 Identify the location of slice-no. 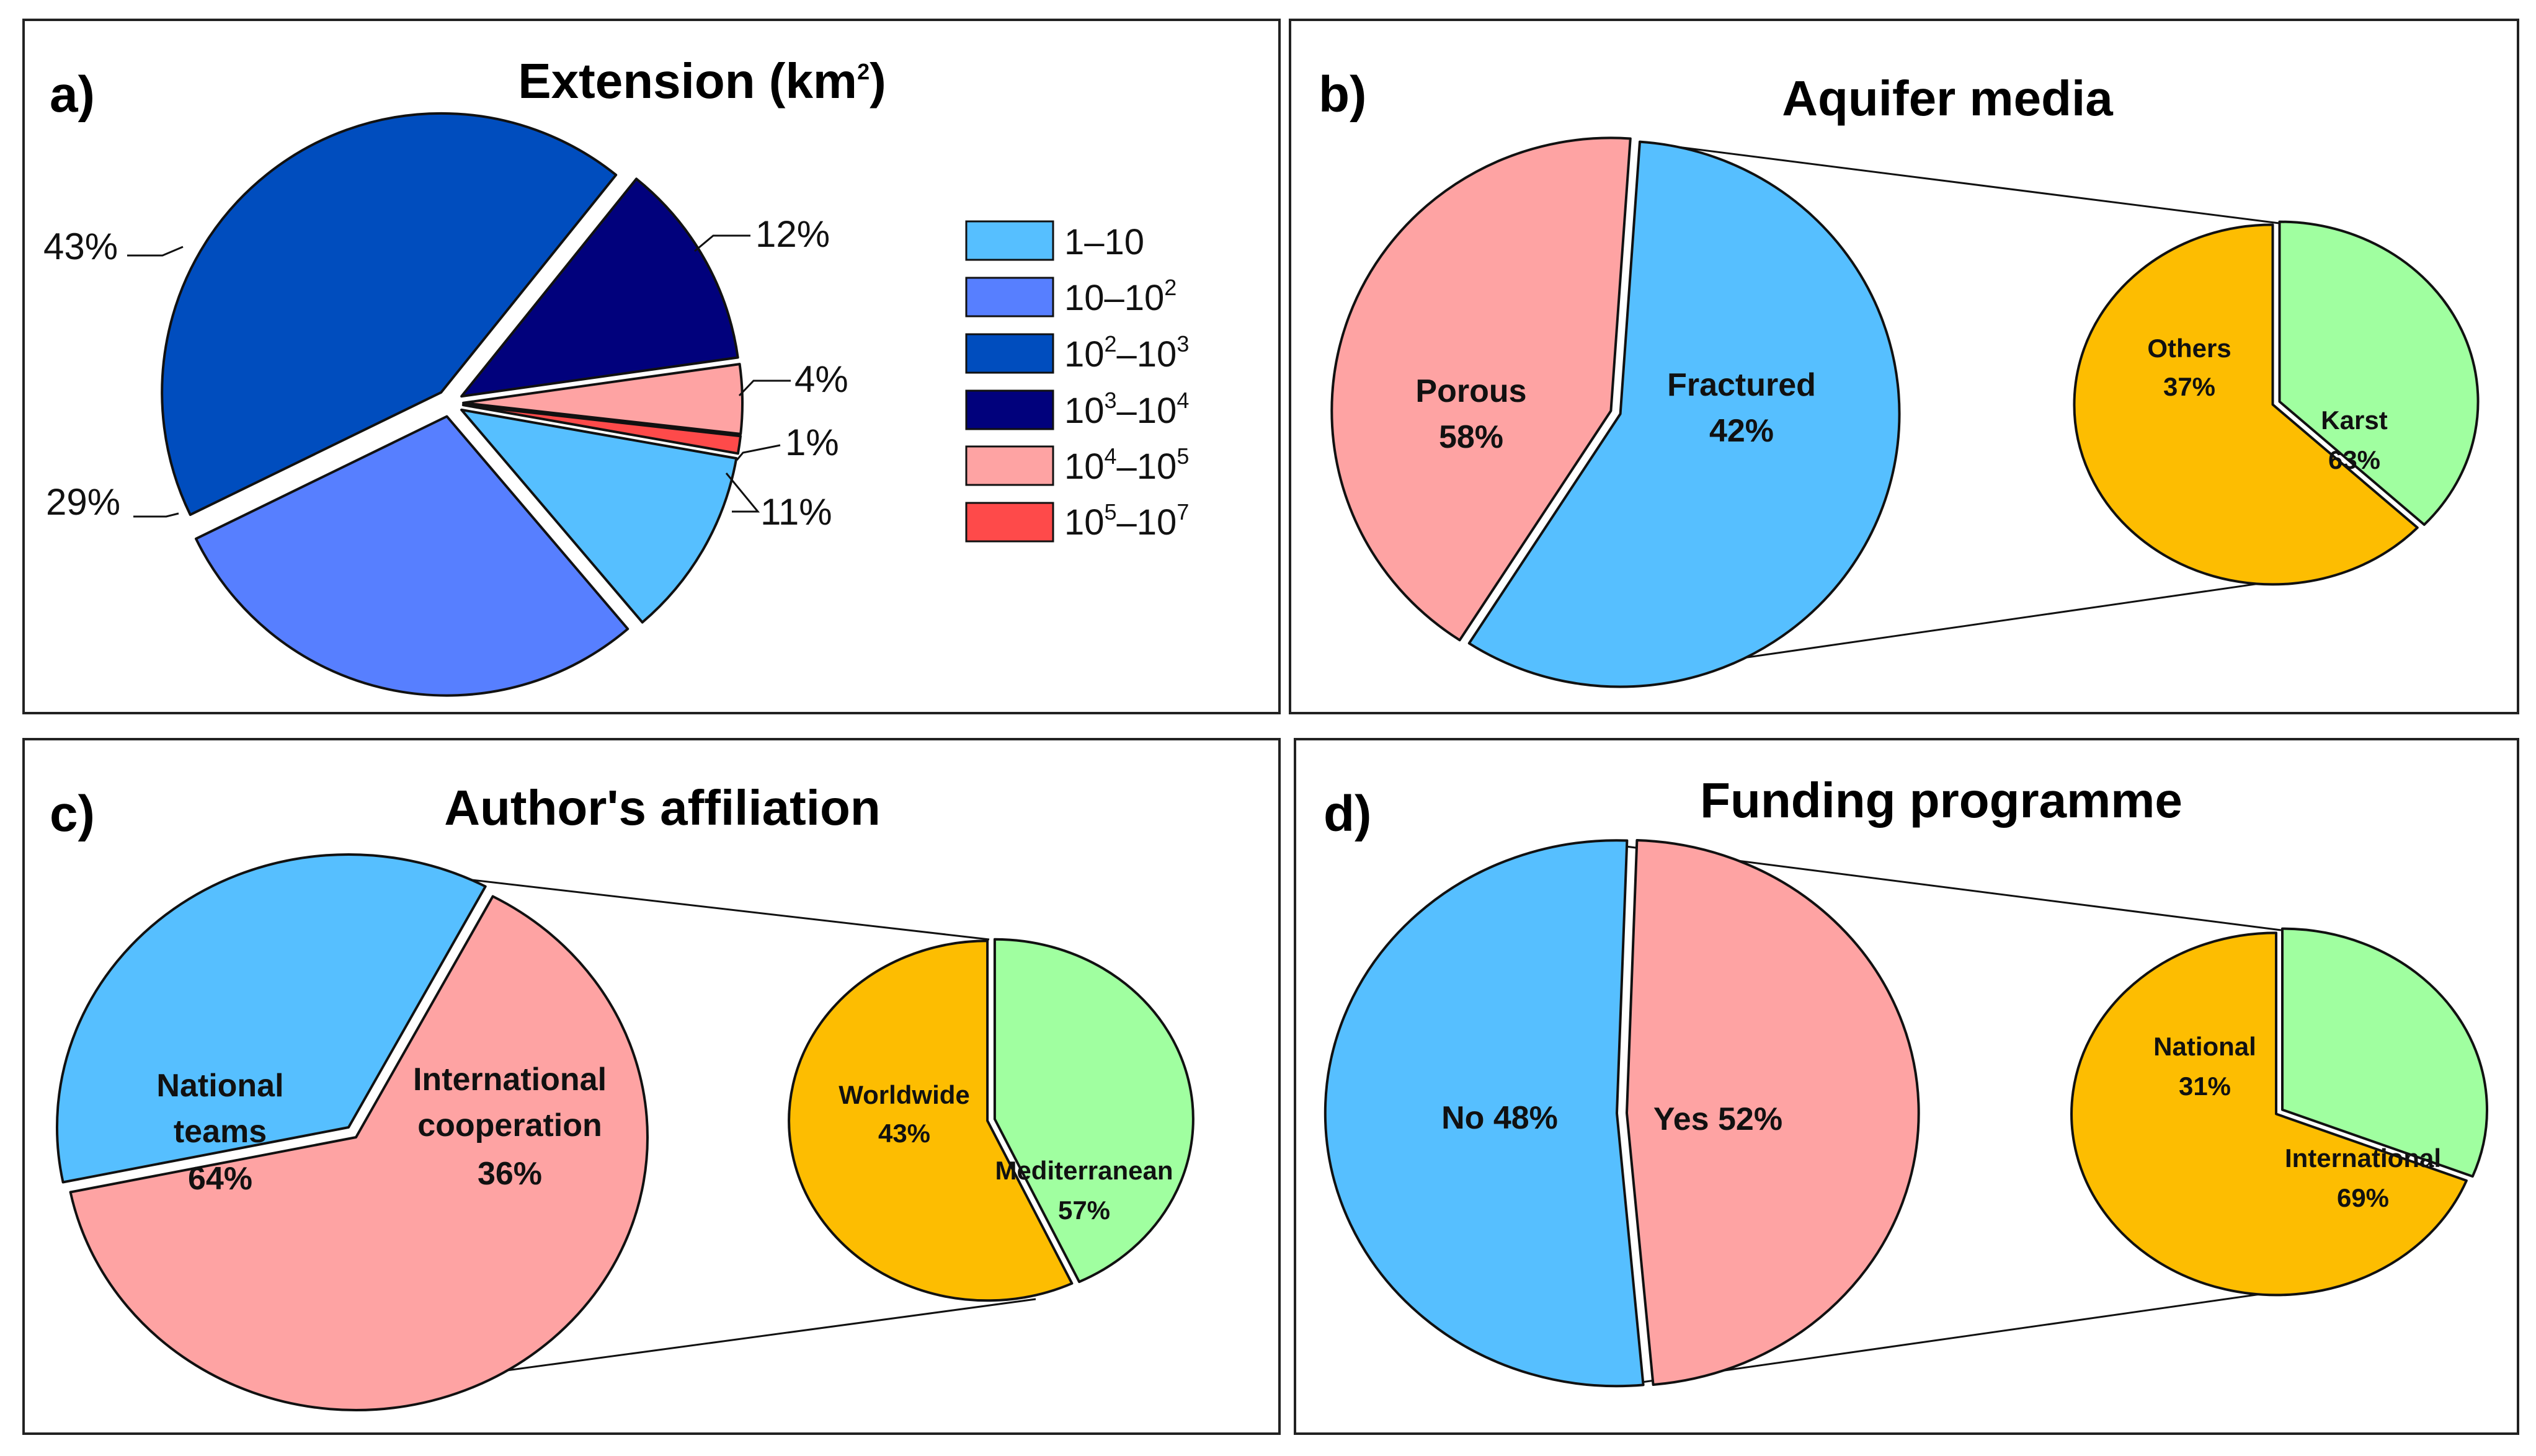
(1773, 1112).